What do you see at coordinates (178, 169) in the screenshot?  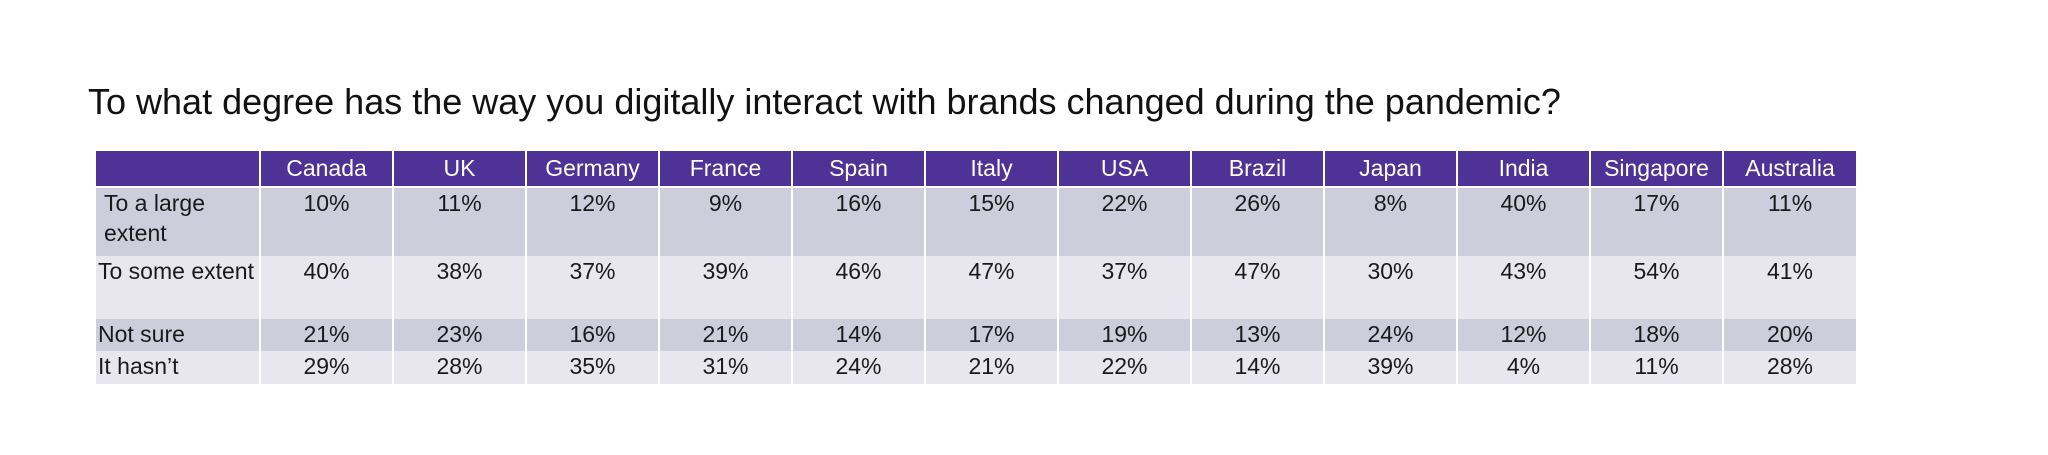 I see `header-corner-cell` at bounding box center [178, 169].